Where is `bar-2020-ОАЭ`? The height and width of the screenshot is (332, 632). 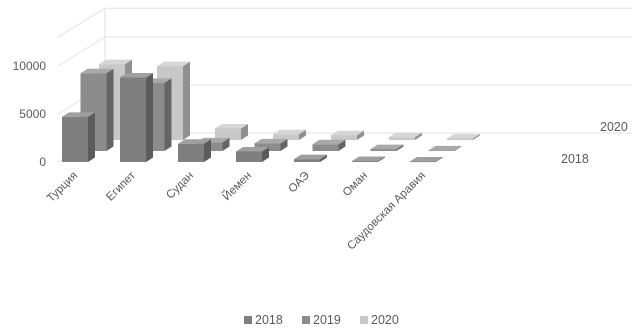 bar-2020-ОАЭ is located at coordinates (347, 135).